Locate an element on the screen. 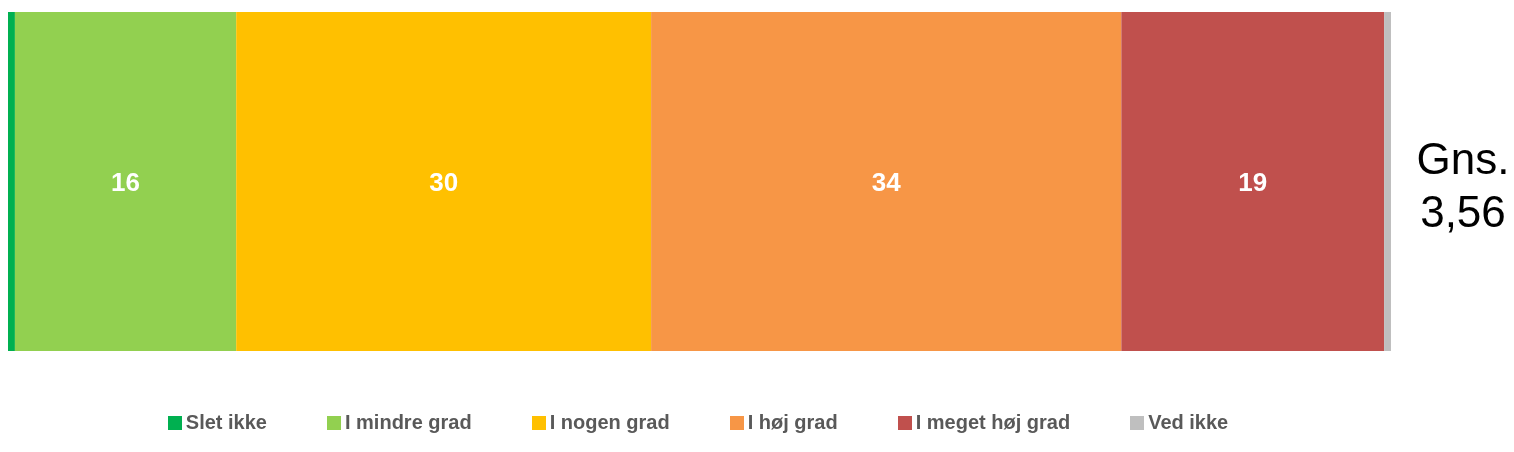 The height and width of the screenshot is (452, 1514). data-label: 30 is located at coordinates (444, 181).